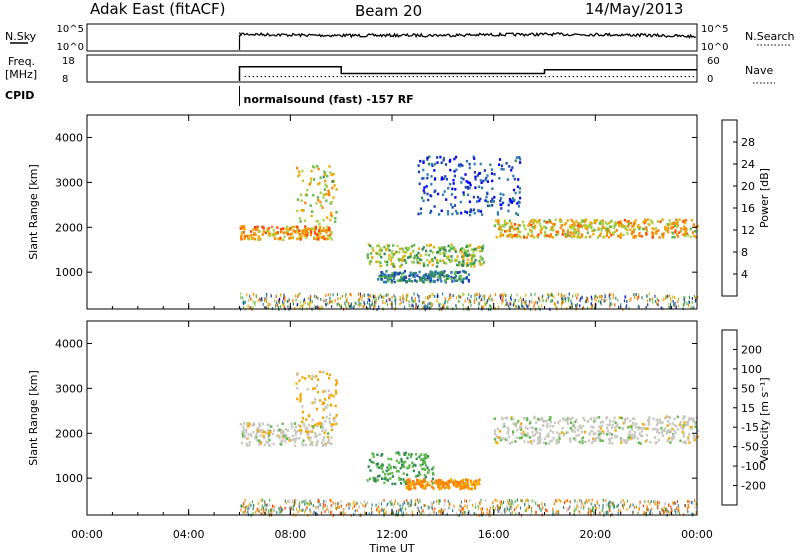 The height and width of the screenshot is (554, 800). Describe the element at coordinates (391, 548) in the screenshot. I see `time-axis-label: Time UT` at that location.